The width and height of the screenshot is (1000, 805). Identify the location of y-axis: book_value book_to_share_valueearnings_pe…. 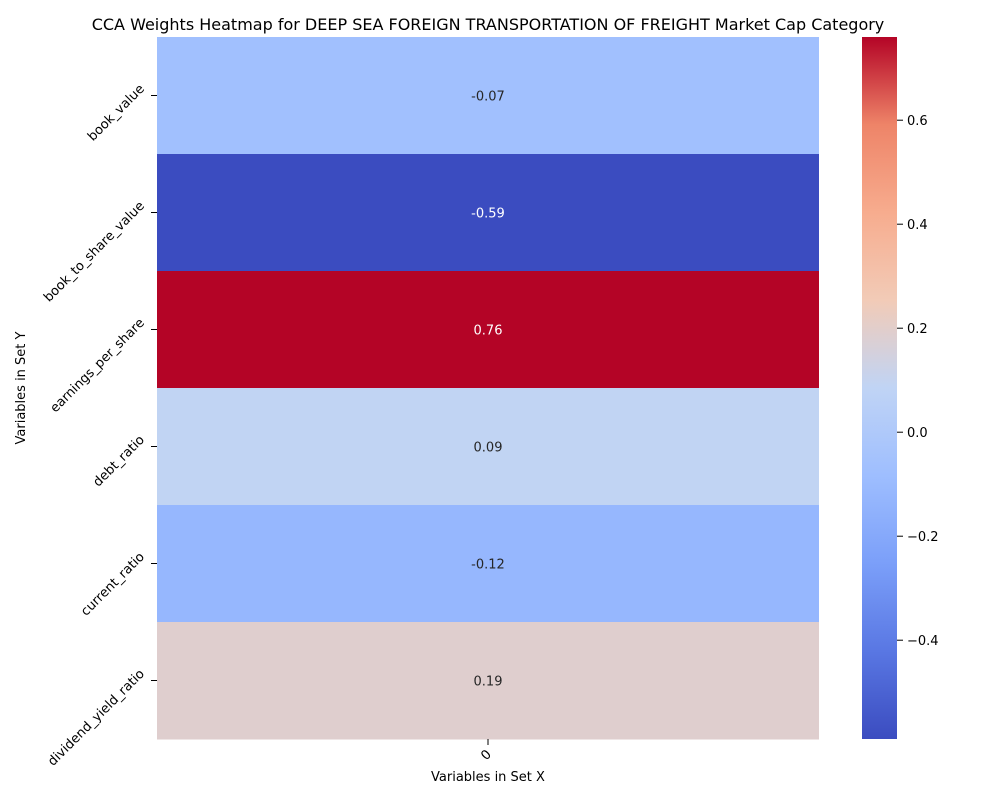
(99, 426).